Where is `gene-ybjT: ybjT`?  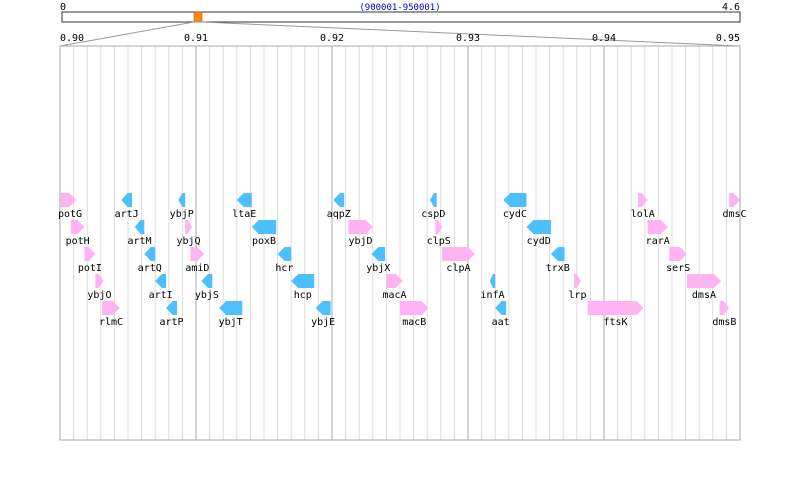
gene-ybjT: ybjT is located at coordinates (231, 314).